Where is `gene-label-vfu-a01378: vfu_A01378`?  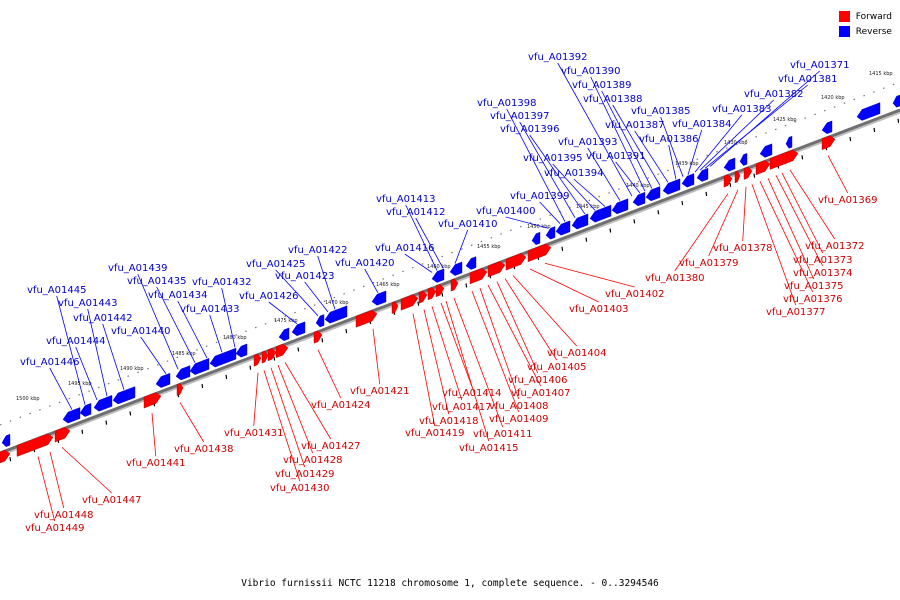 gene-label-vfu-a01378: vfu_A01378 is located at coordinates (742, 248).